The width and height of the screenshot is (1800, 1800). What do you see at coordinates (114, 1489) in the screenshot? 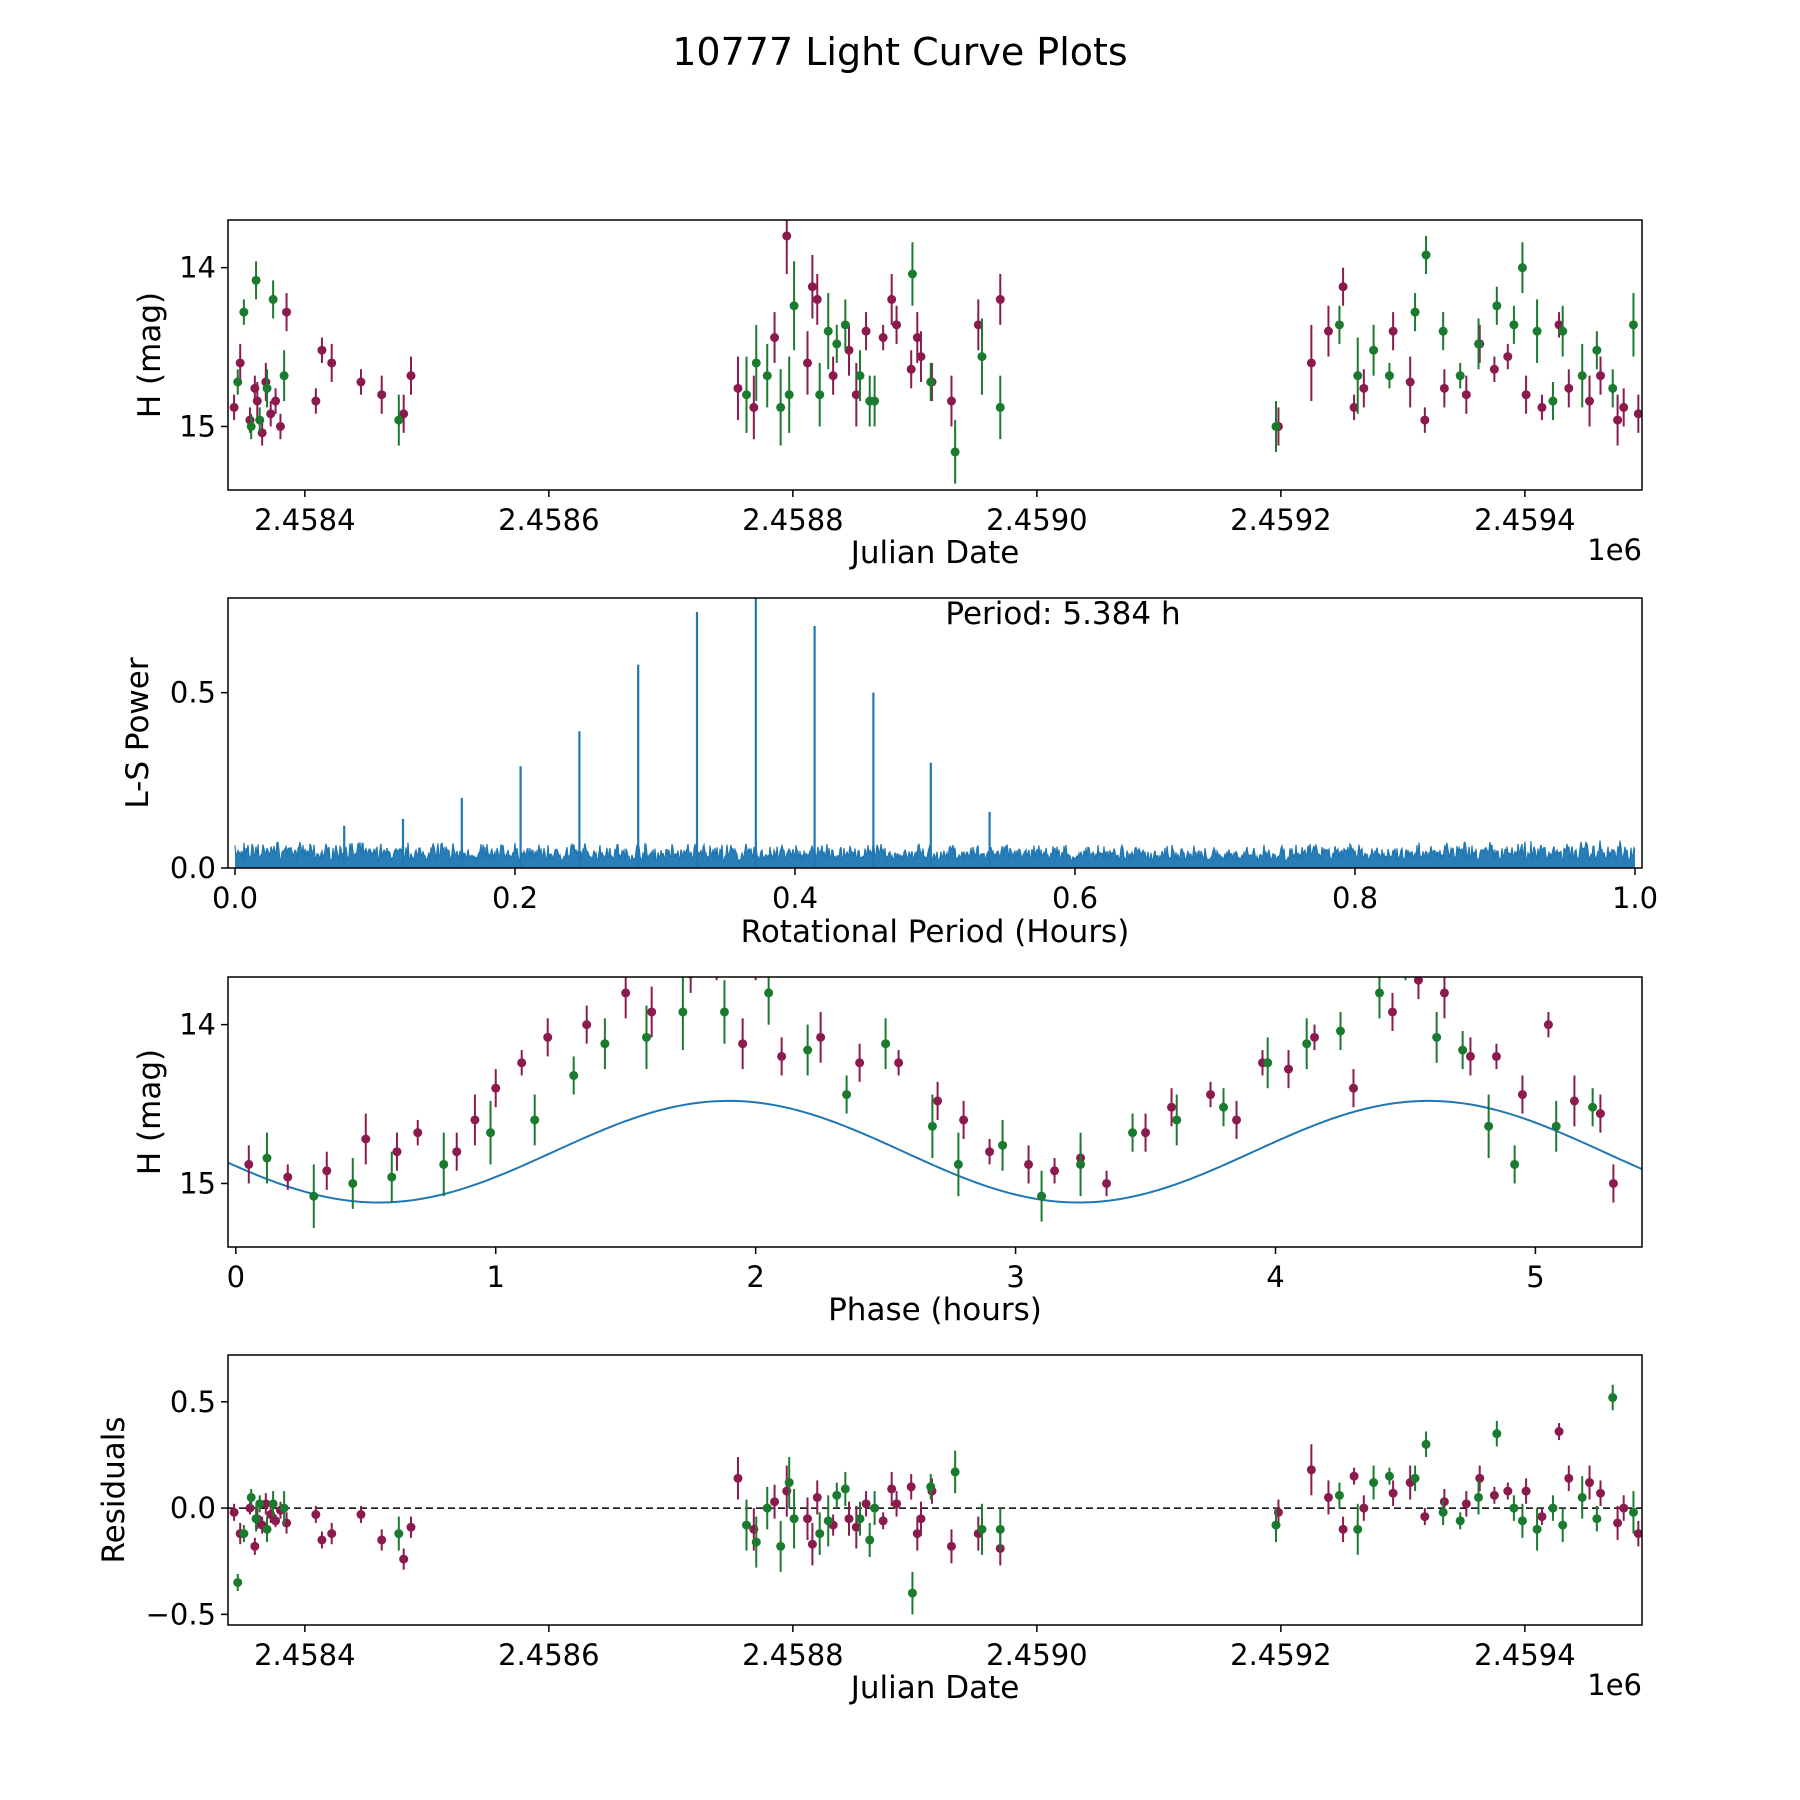
I see `residuals-ylabel: Residuals` at bounding box center [114, 1489].